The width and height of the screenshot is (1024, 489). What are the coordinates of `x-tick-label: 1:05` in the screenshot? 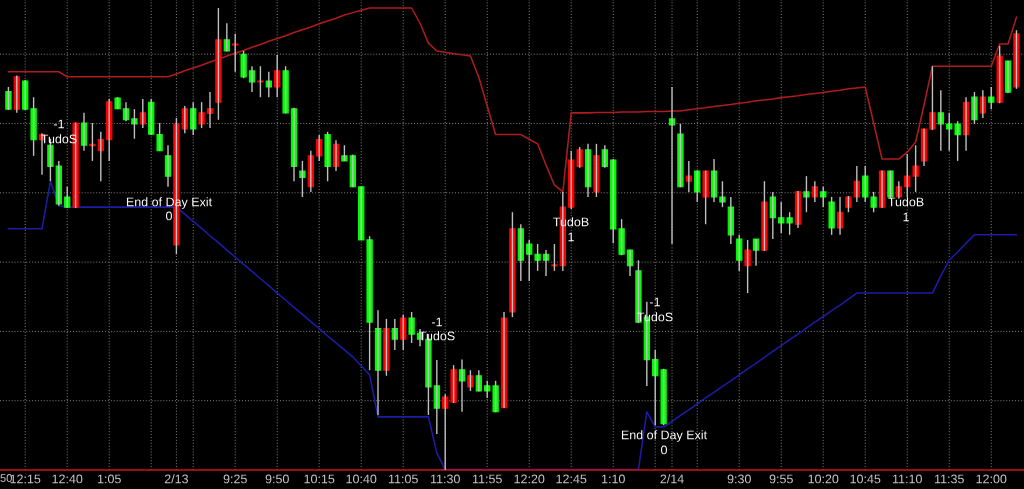 It's located at (109, 479).